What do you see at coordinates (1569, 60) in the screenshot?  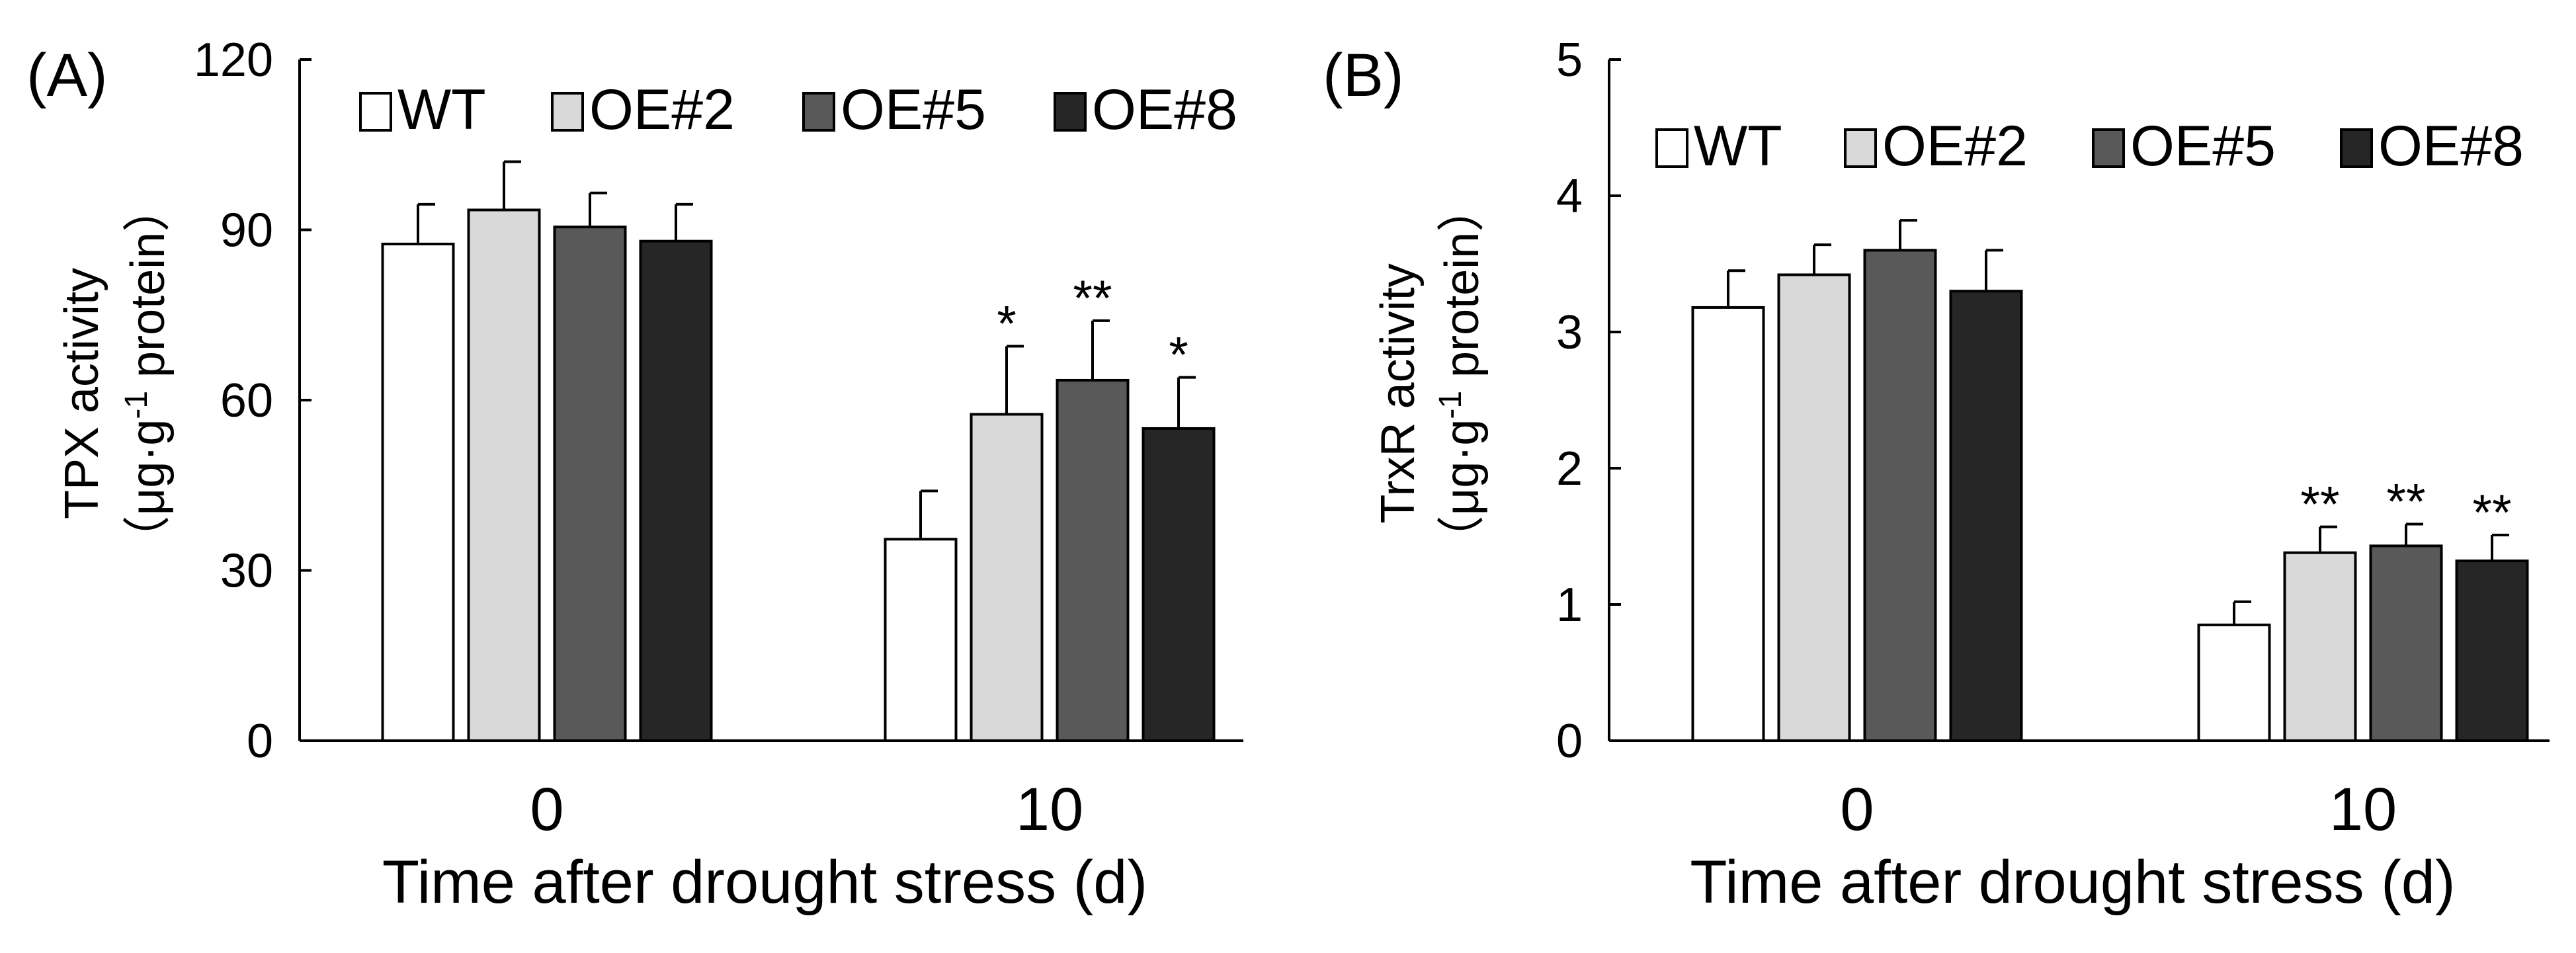 I see `y-tick-label: 5` at bounding box center [1569, 60].